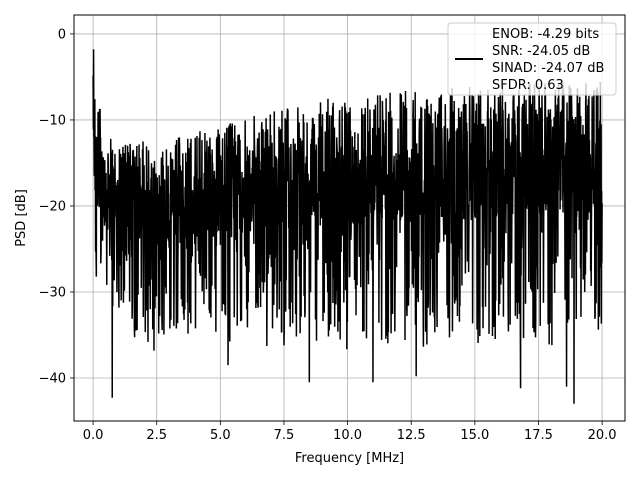 The image size is (640, 480). What do you see at coordinates (52, 292) in the screenshot?
I see `y-tick-label: −30` at bounding box center [52, 292].